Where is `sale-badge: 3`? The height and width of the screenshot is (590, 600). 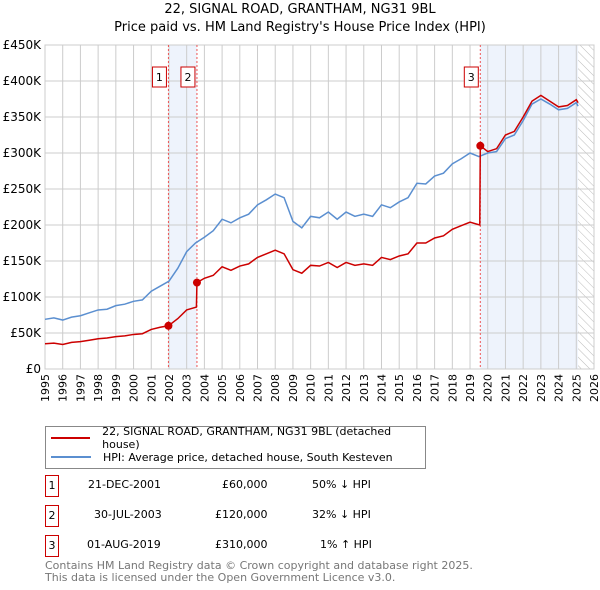
sale-badge: 3 is located at coordinates (52, 546).